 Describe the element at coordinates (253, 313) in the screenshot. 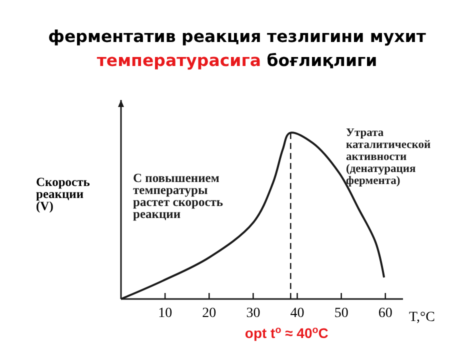

I see `x-tick-label: 30` at that location.